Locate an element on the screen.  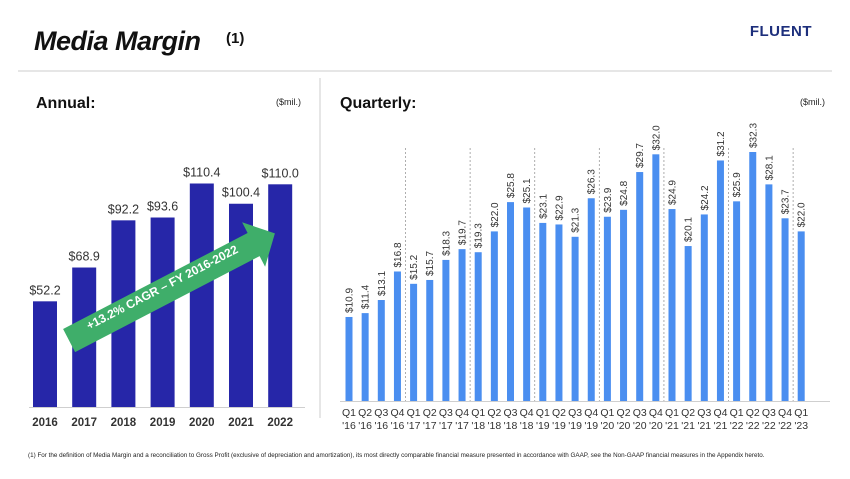
panel-divider is located at coordinates (320, 248).